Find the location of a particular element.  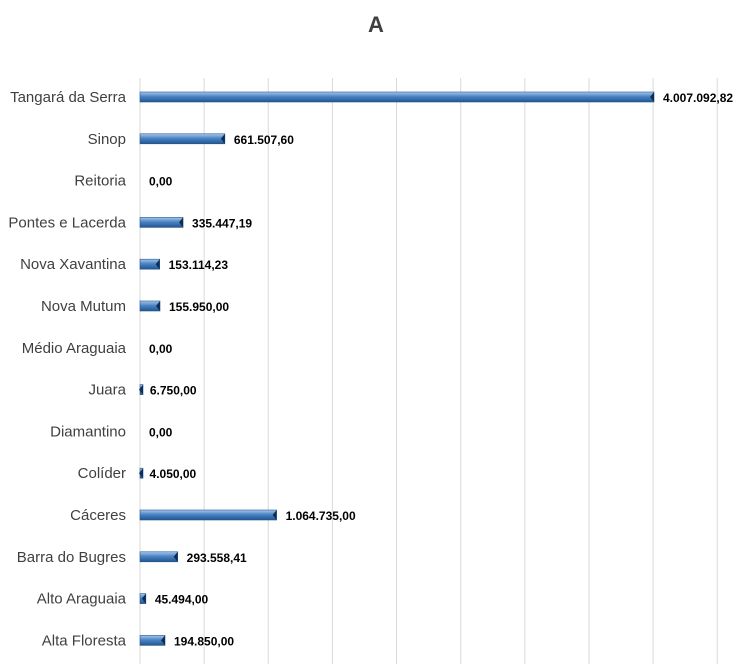

category-label: Colíder is located at coordinates (102, 473).